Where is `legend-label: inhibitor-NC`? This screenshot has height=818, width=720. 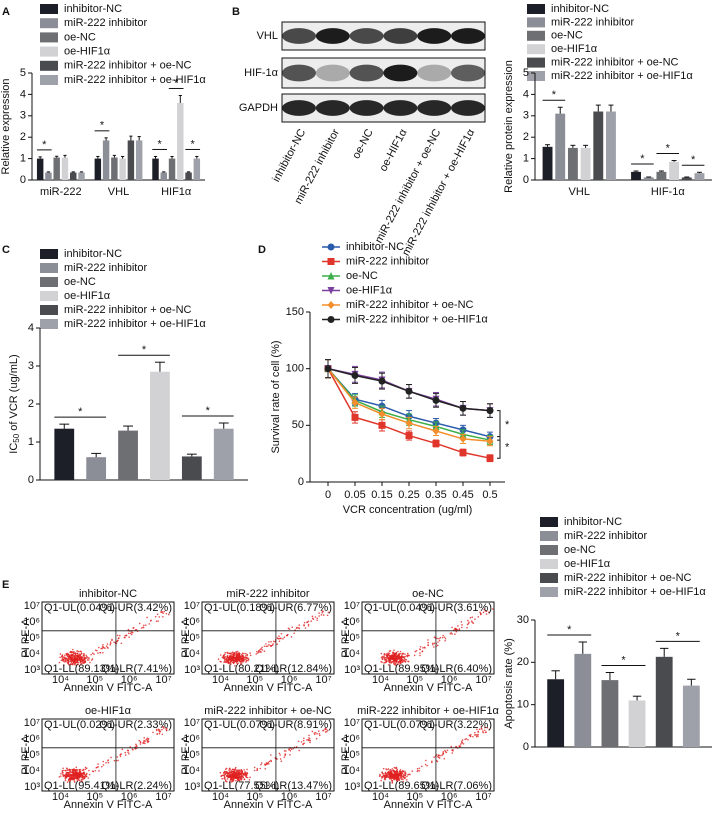 legend-label: inhibitor-NC is located at coordinates (93, 9).